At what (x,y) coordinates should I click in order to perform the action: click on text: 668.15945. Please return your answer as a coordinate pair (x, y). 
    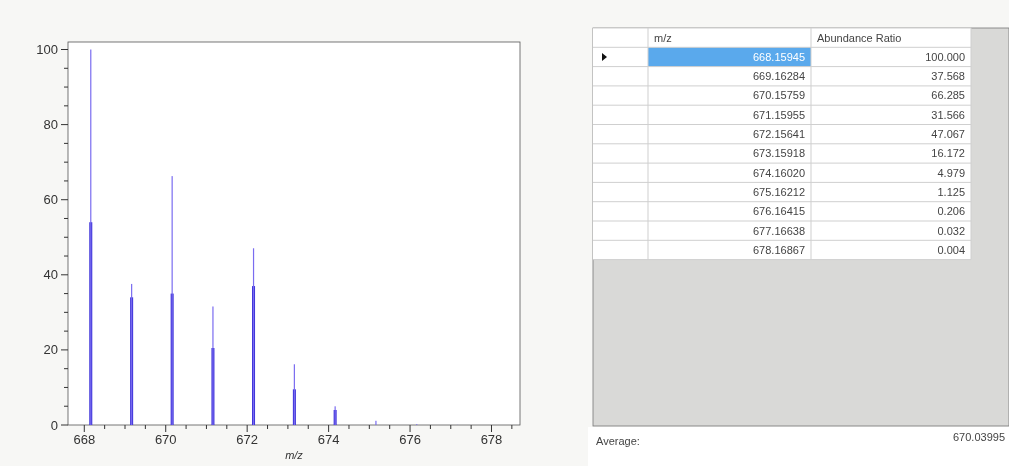
    Looking at the image, I should click on (779, 56).